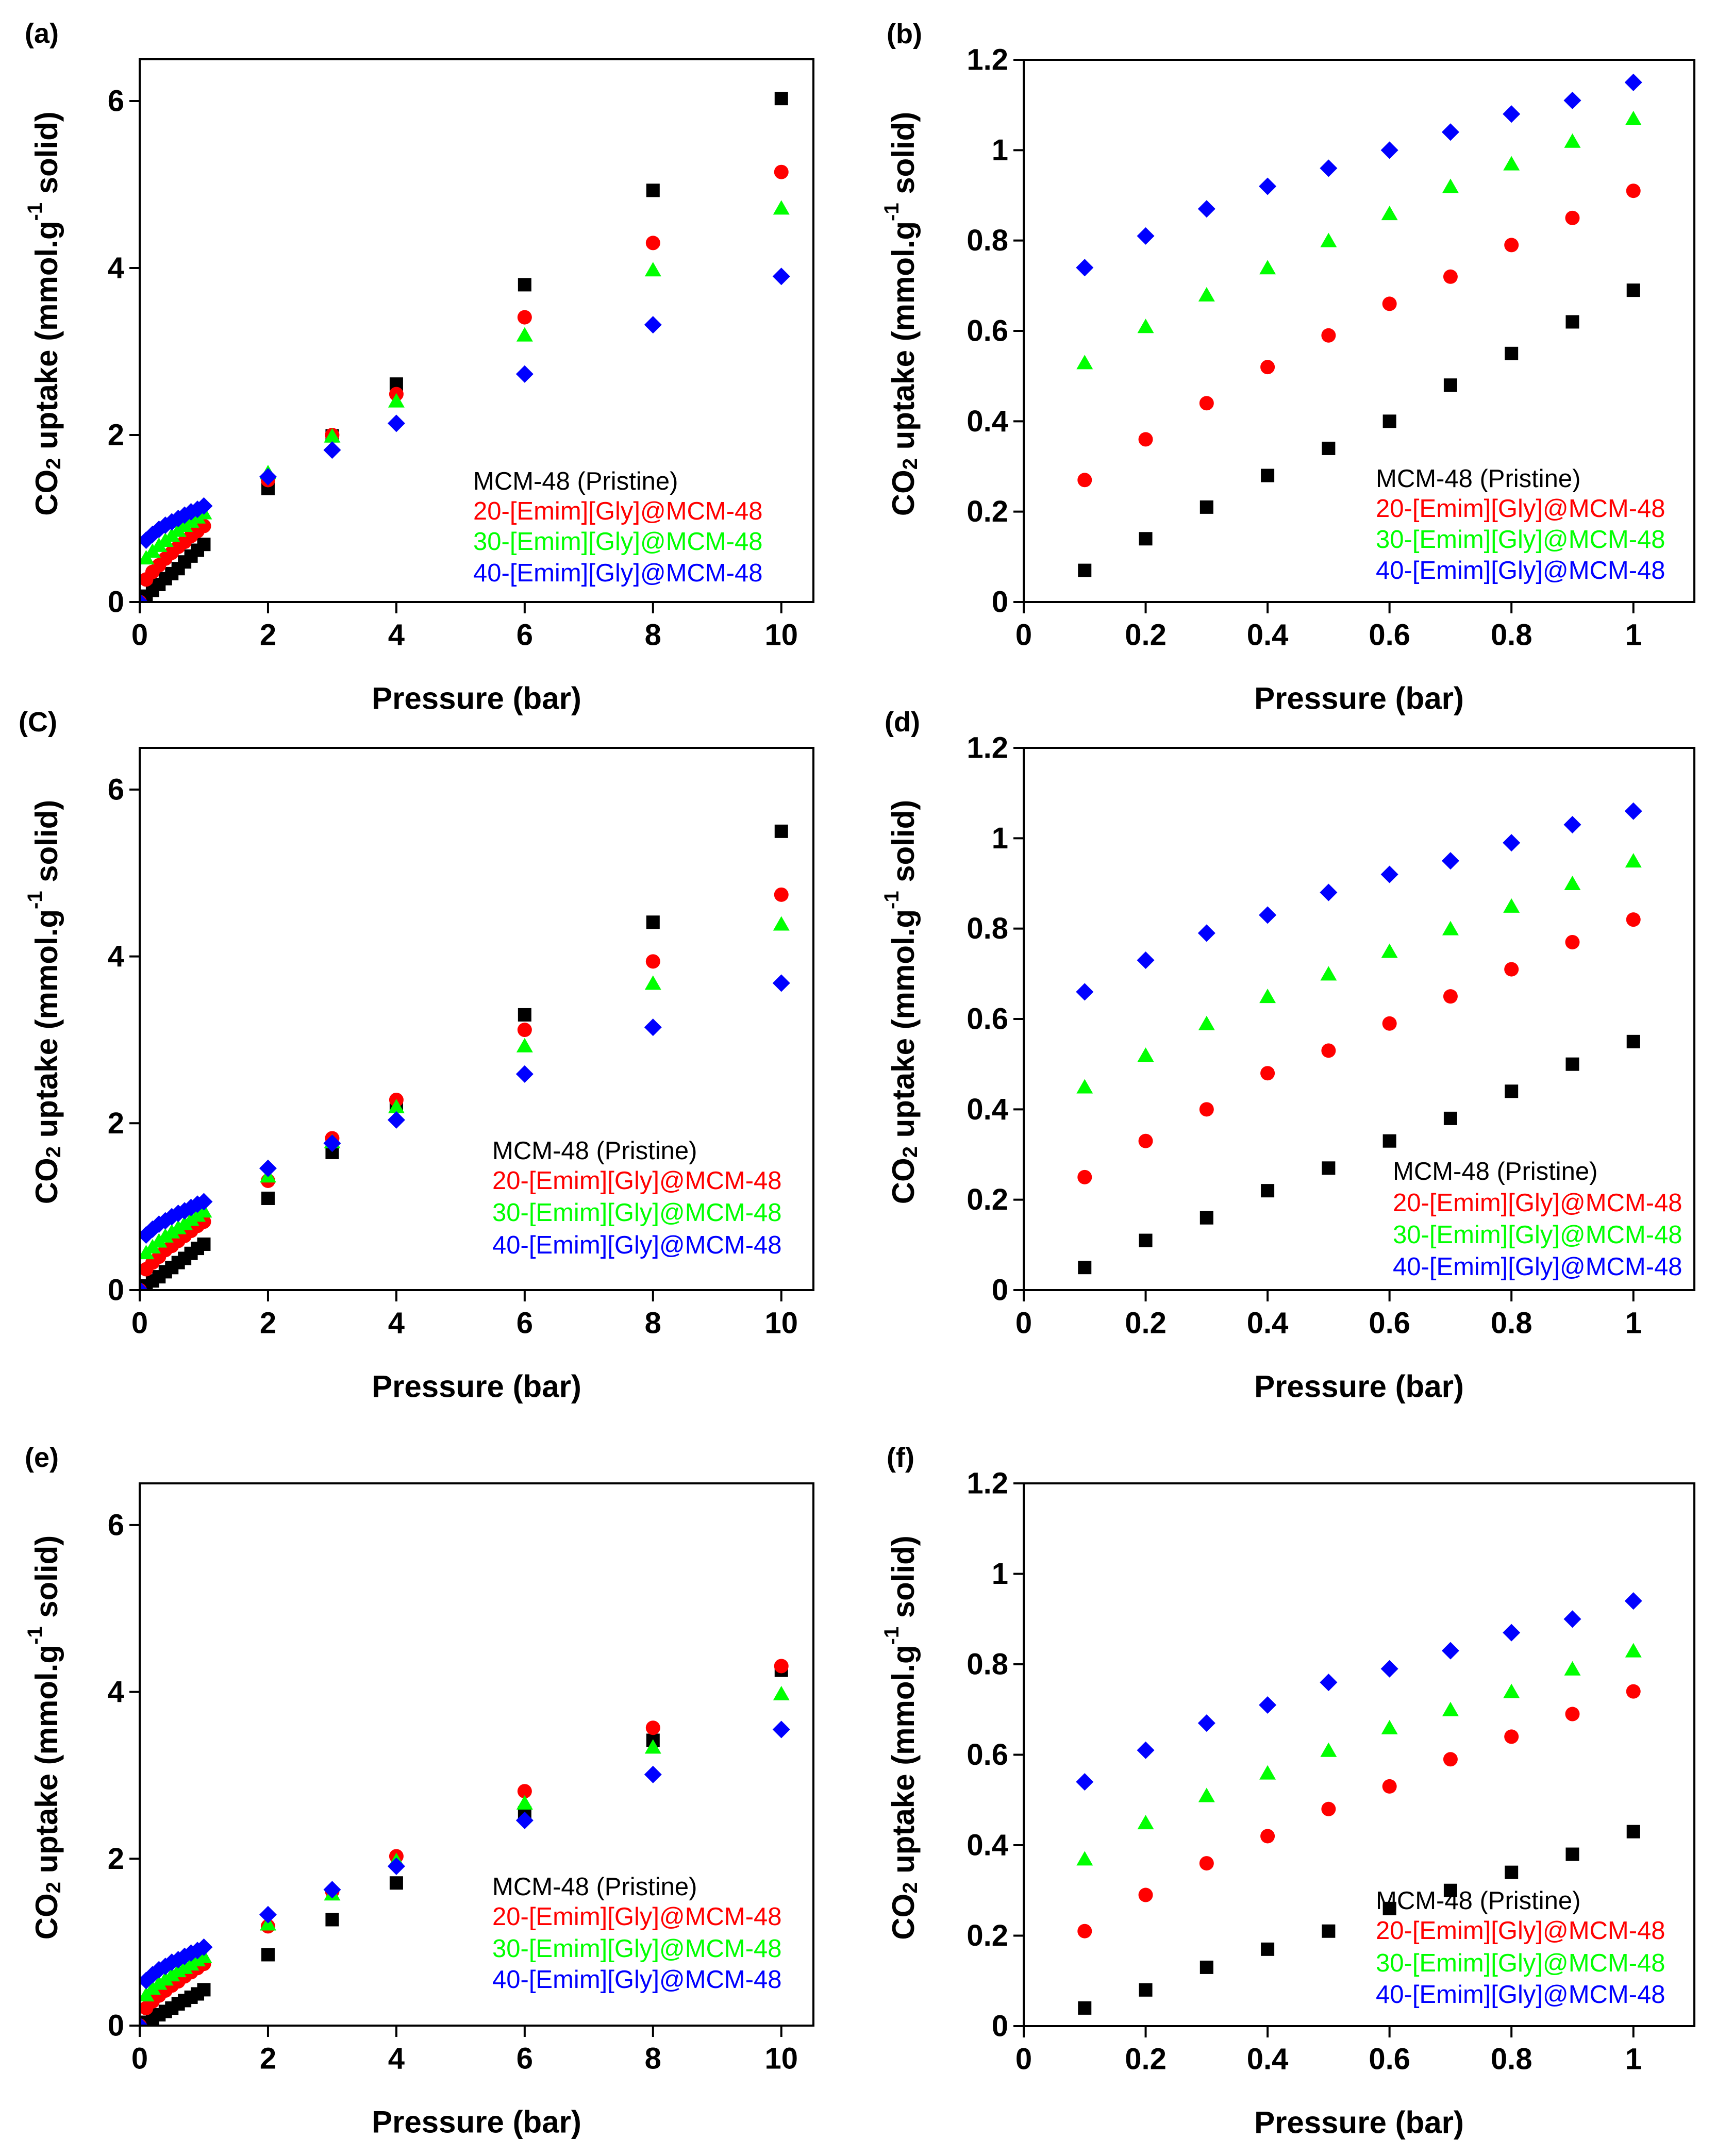  I want to click on x-tick-label: 0.8, so click(1511, 2059).